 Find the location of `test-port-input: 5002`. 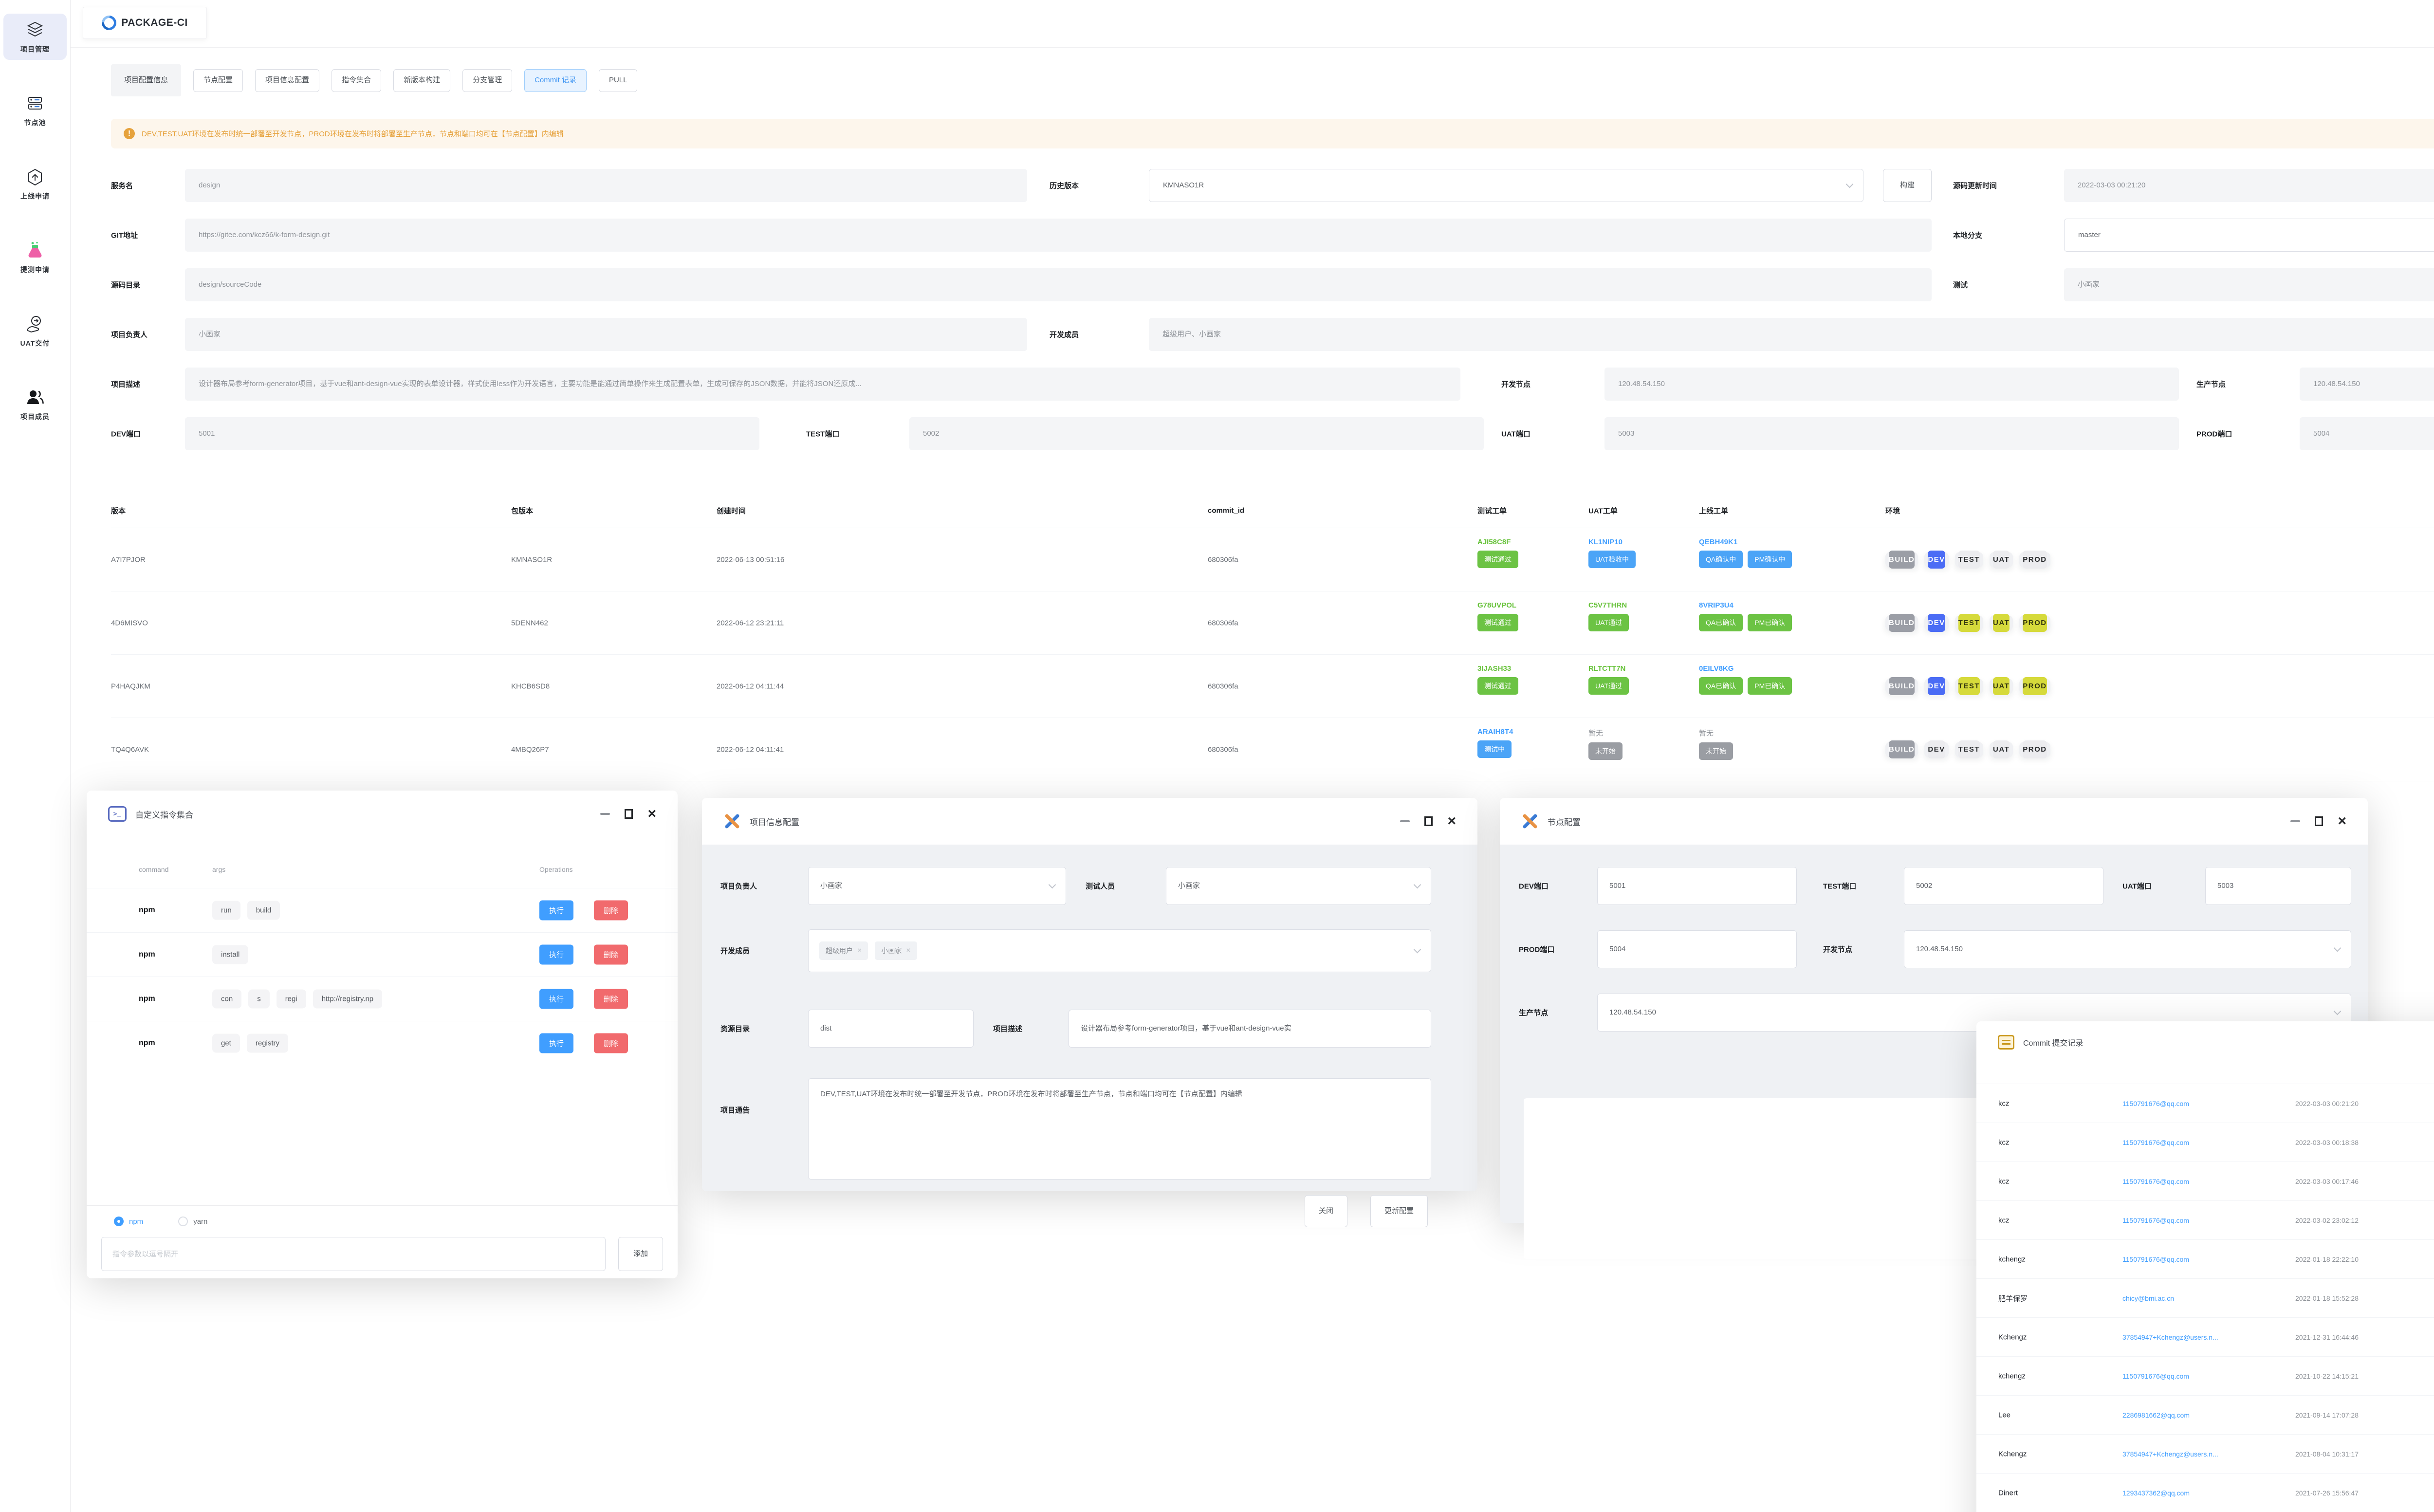

test-port-input: 5002 is located at coordinates (2003, 886).